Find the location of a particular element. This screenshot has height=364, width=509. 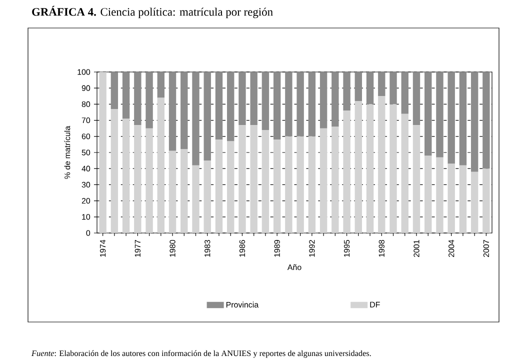

chart-title: GRÁFICA 4. Ciencia política: matrícula por región is located at coordinates (152, 12).